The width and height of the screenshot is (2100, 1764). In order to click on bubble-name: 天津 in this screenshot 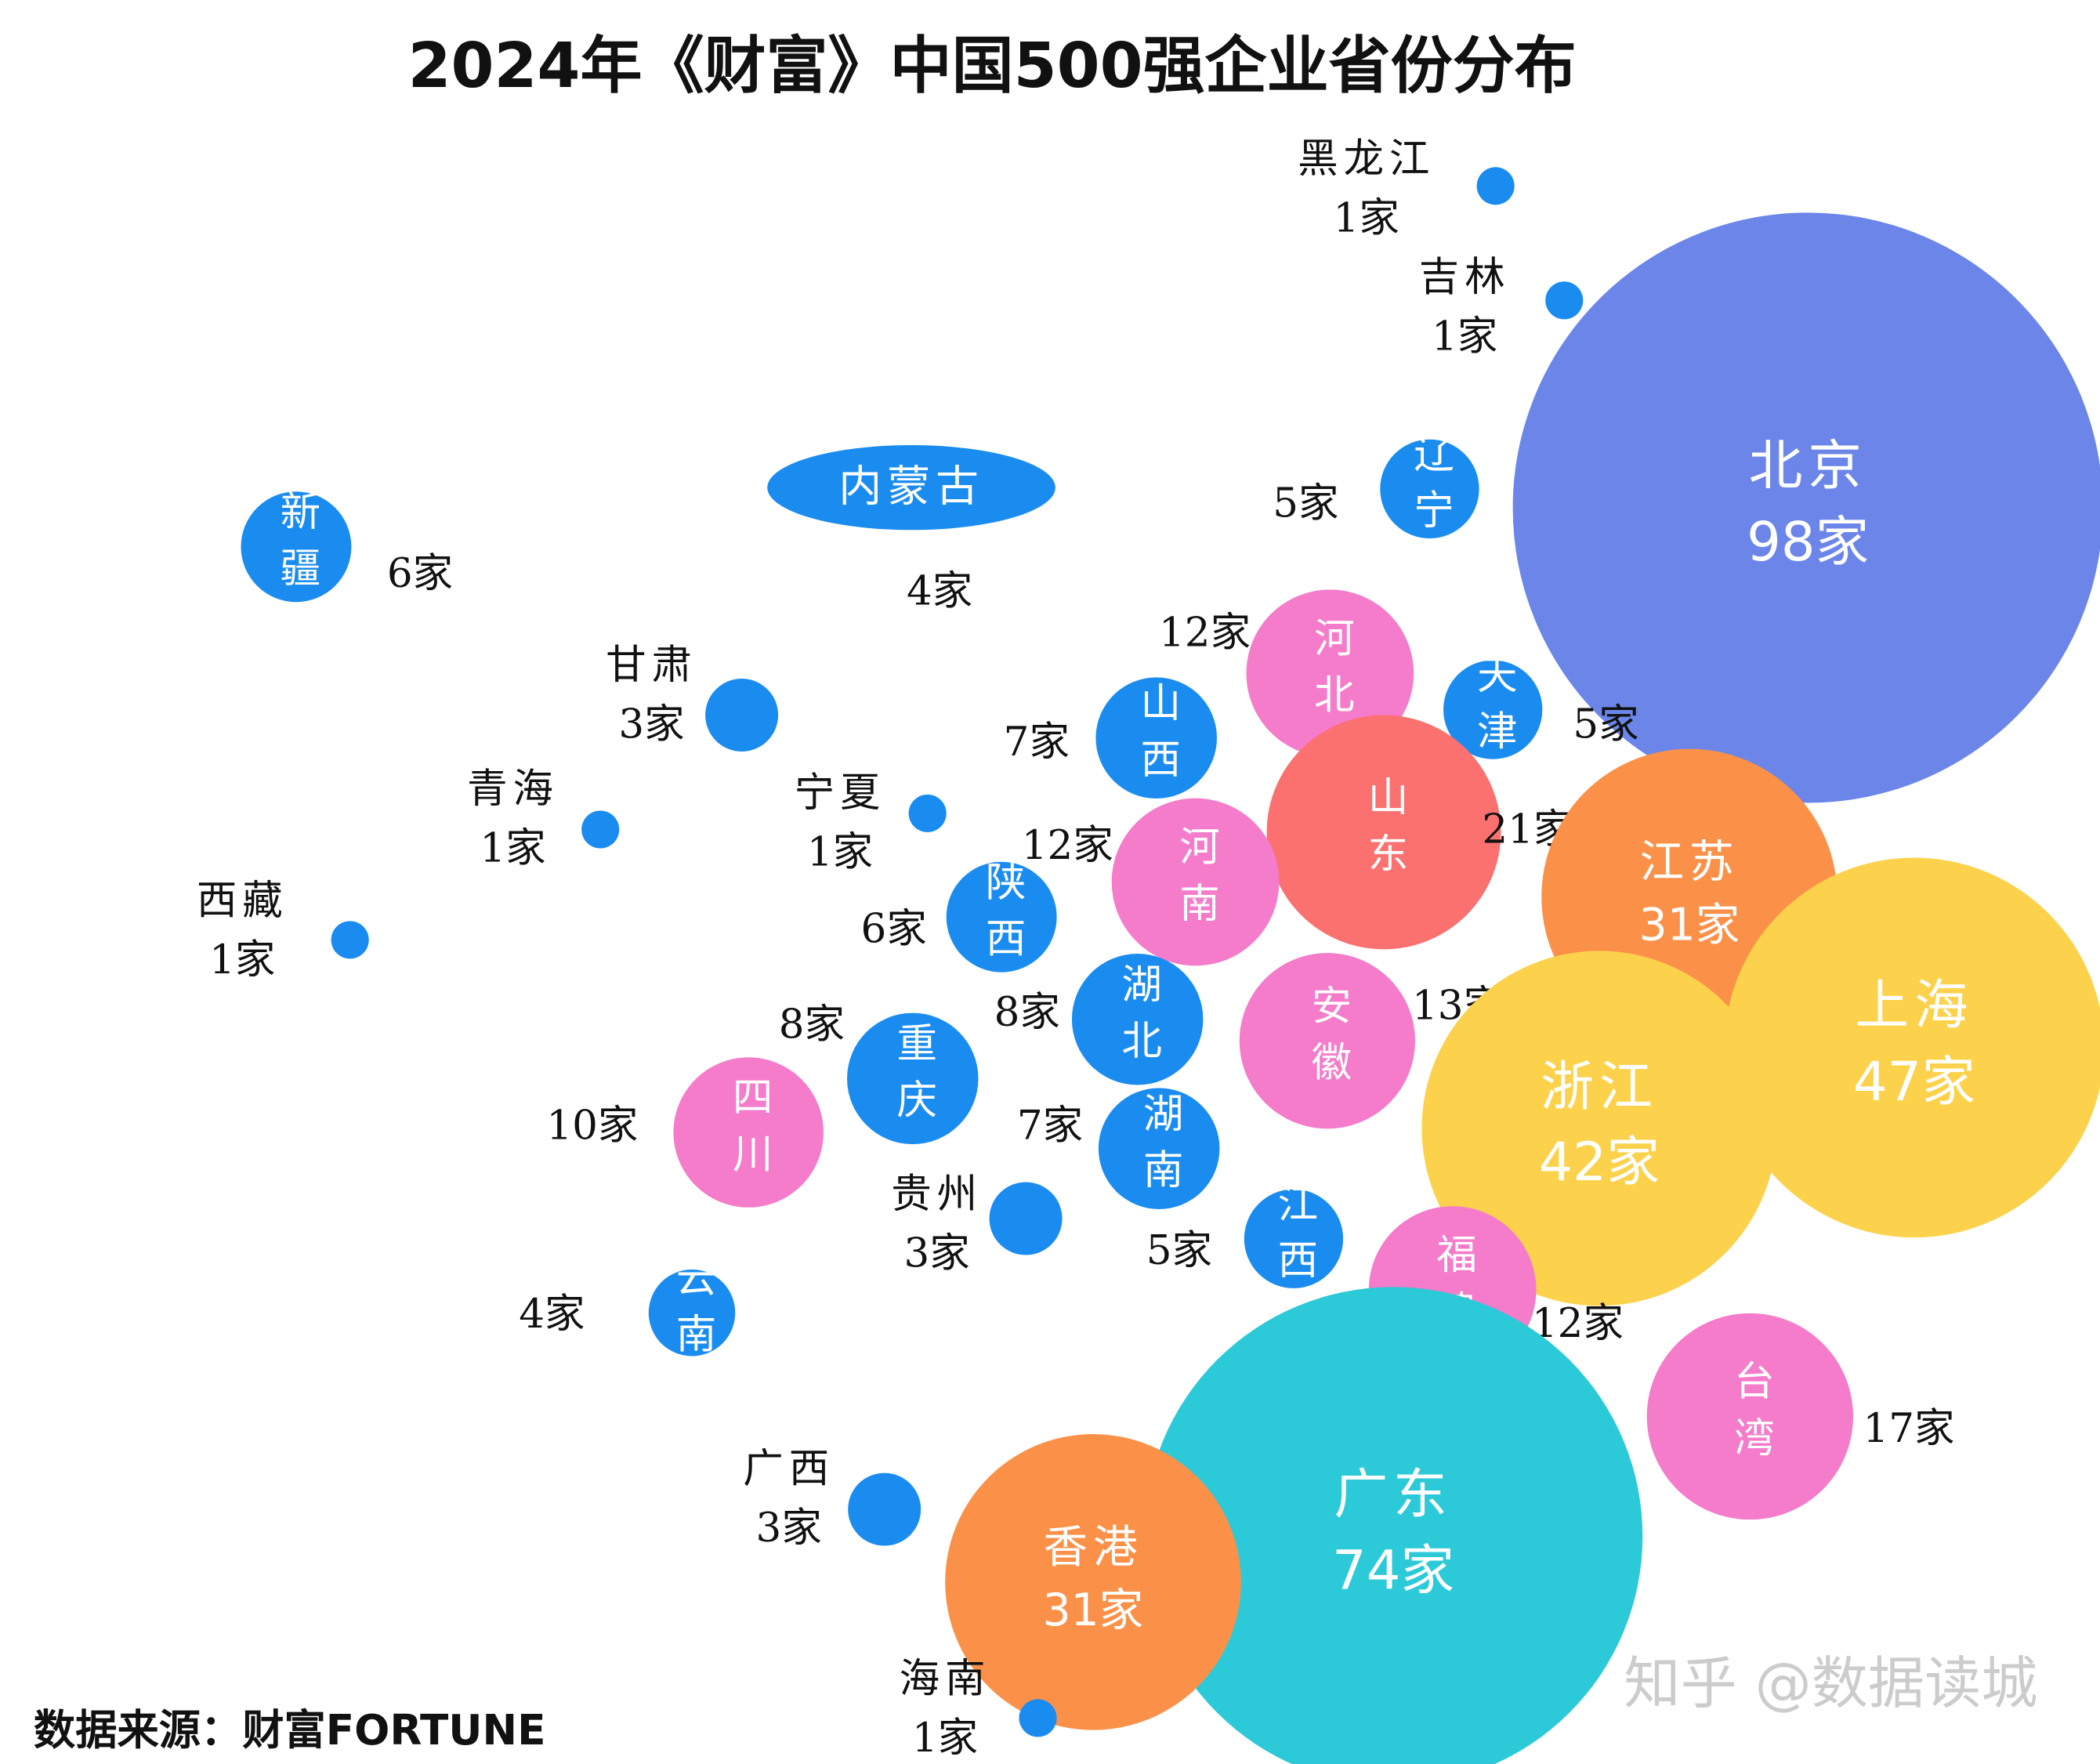, I will do `click(1492, 710)`.